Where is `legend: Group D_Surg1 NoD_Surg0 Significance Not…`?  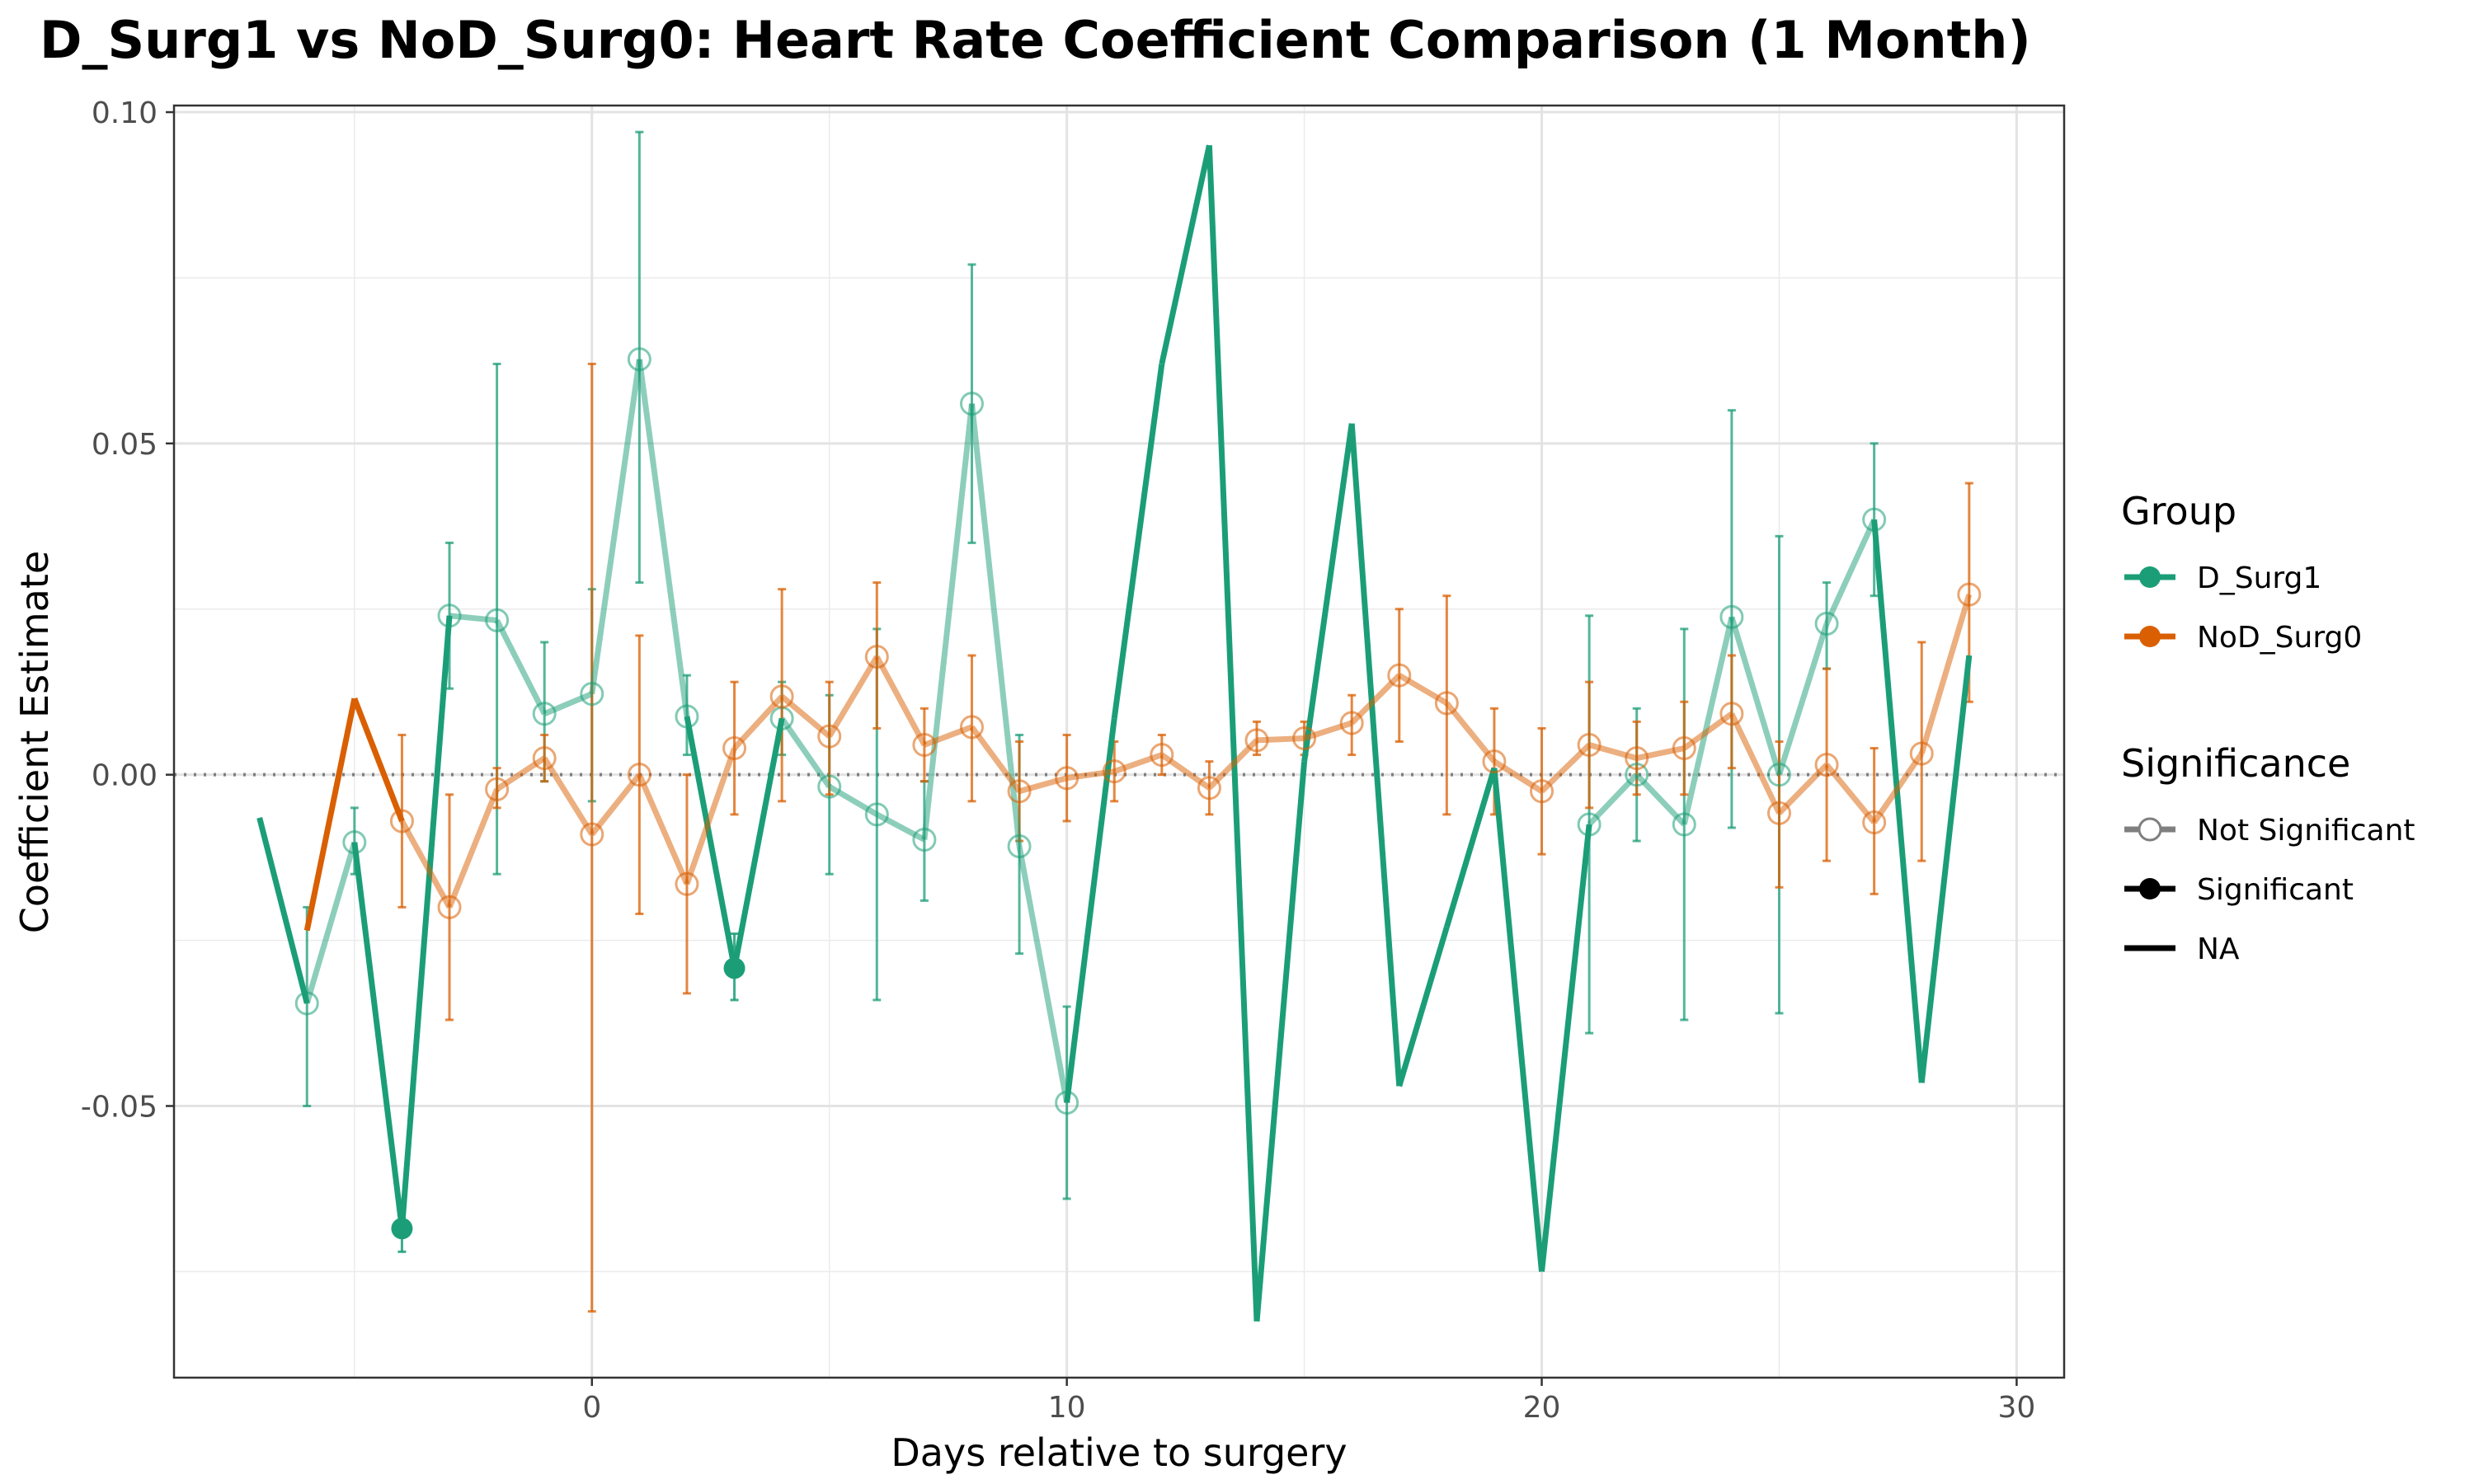
legend: Group D_Surg1 NoD_Surg0 Significance Not… is located at coordinates (2268, 727).